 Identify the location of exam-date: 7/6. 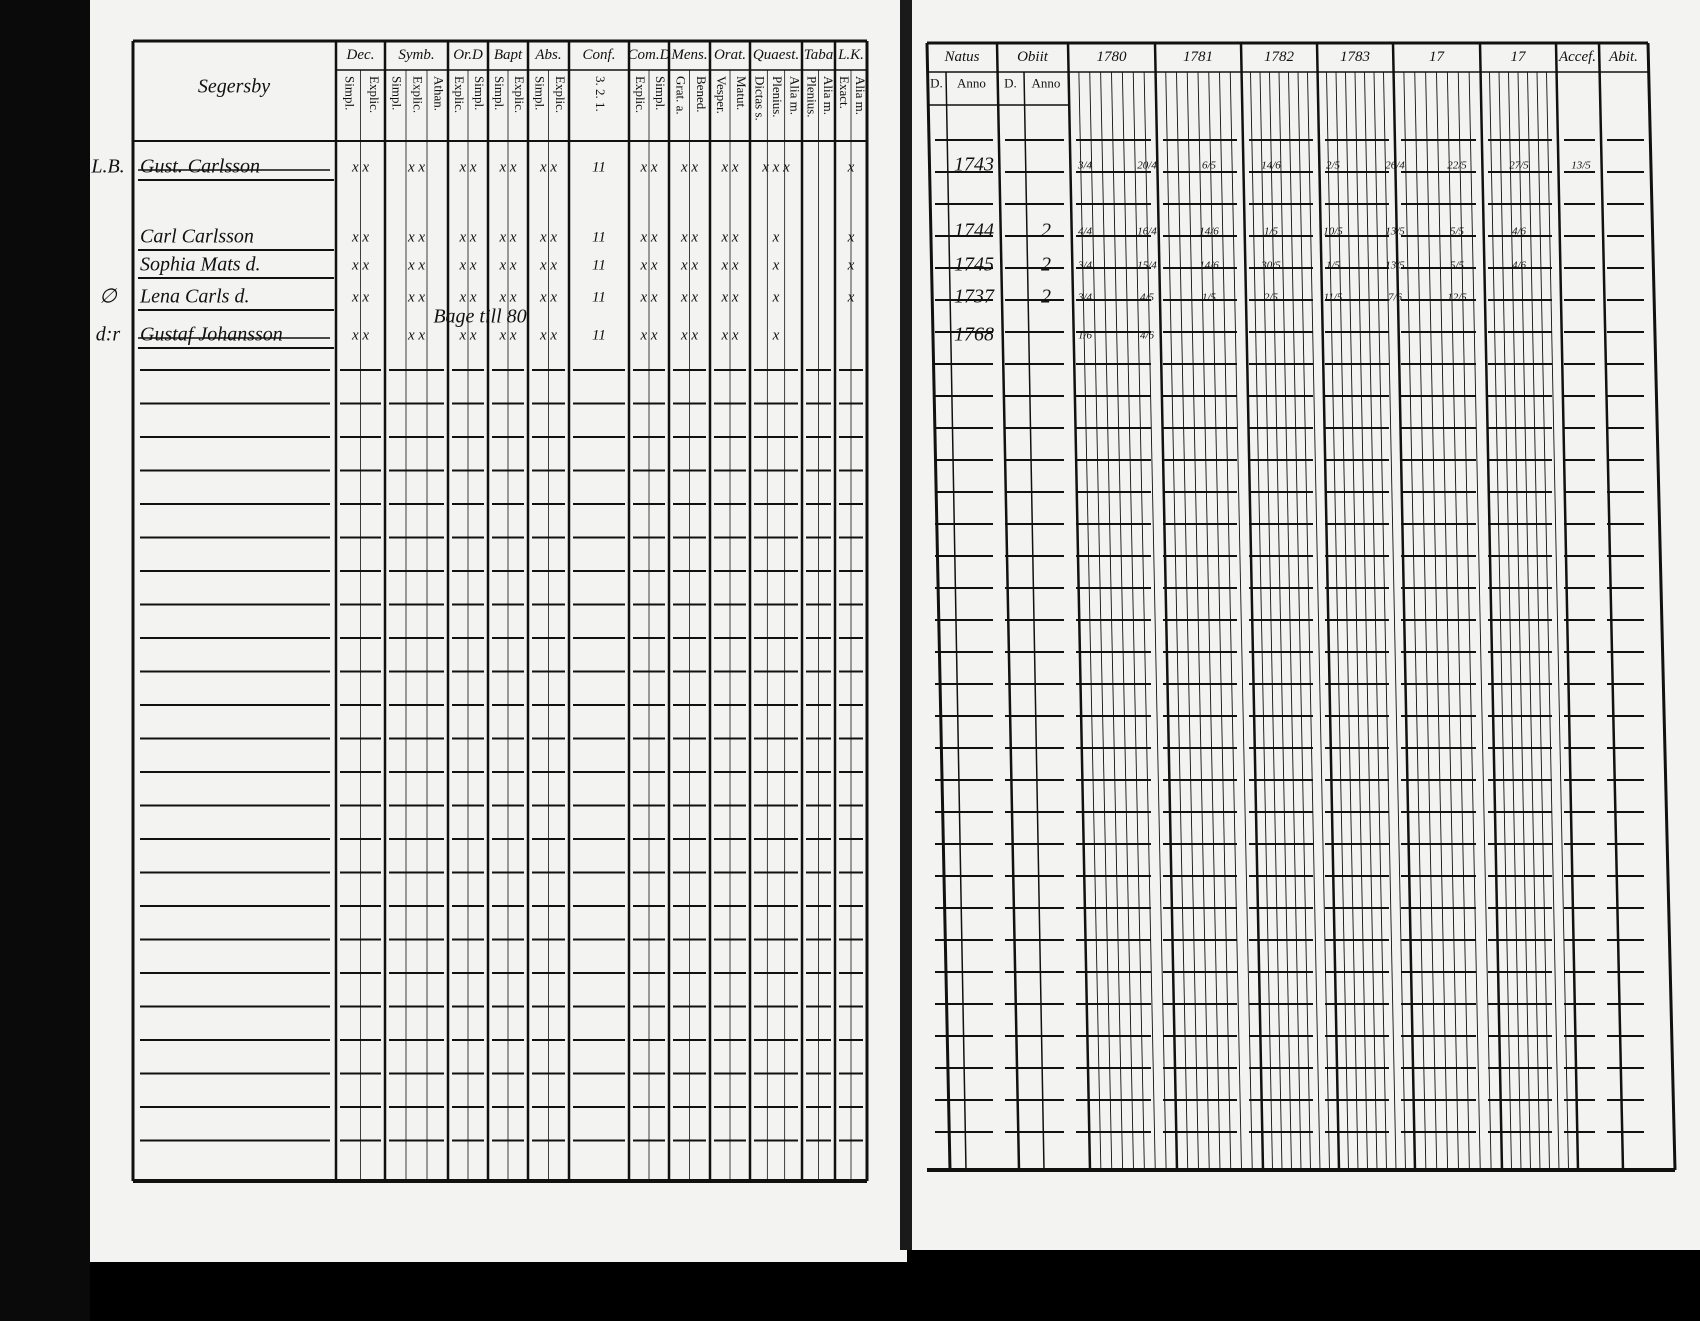
(1395, 298).